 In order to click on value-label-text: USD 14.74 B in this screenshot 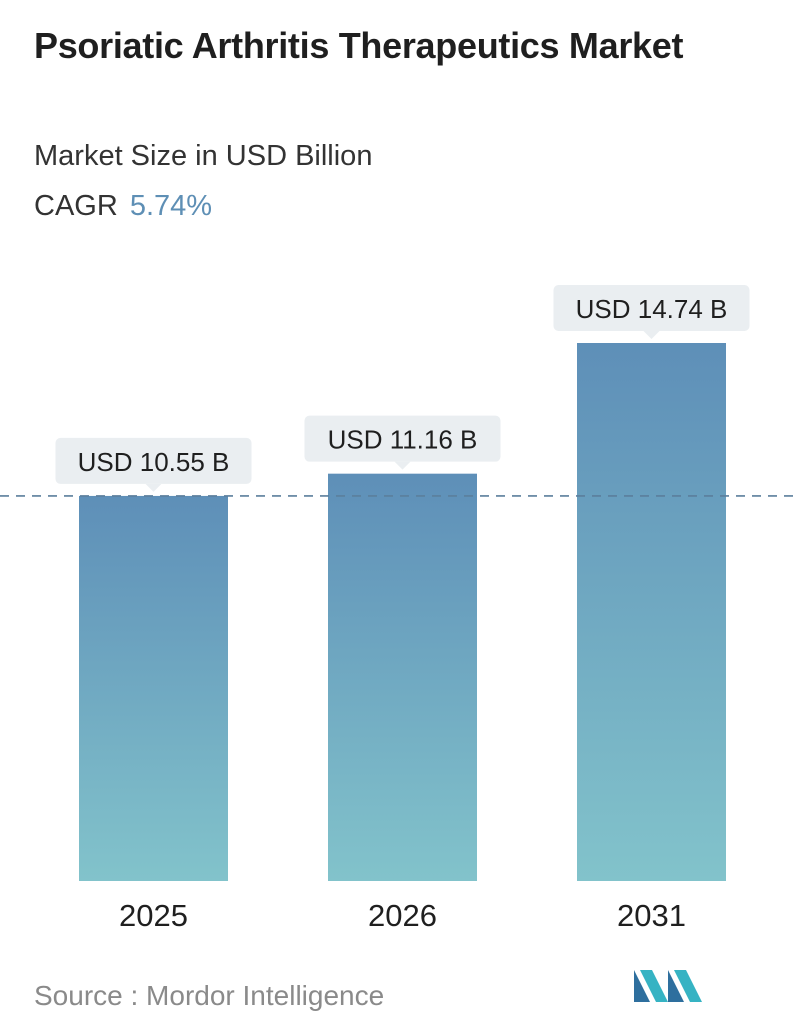, I will do `click(652, 309)`.